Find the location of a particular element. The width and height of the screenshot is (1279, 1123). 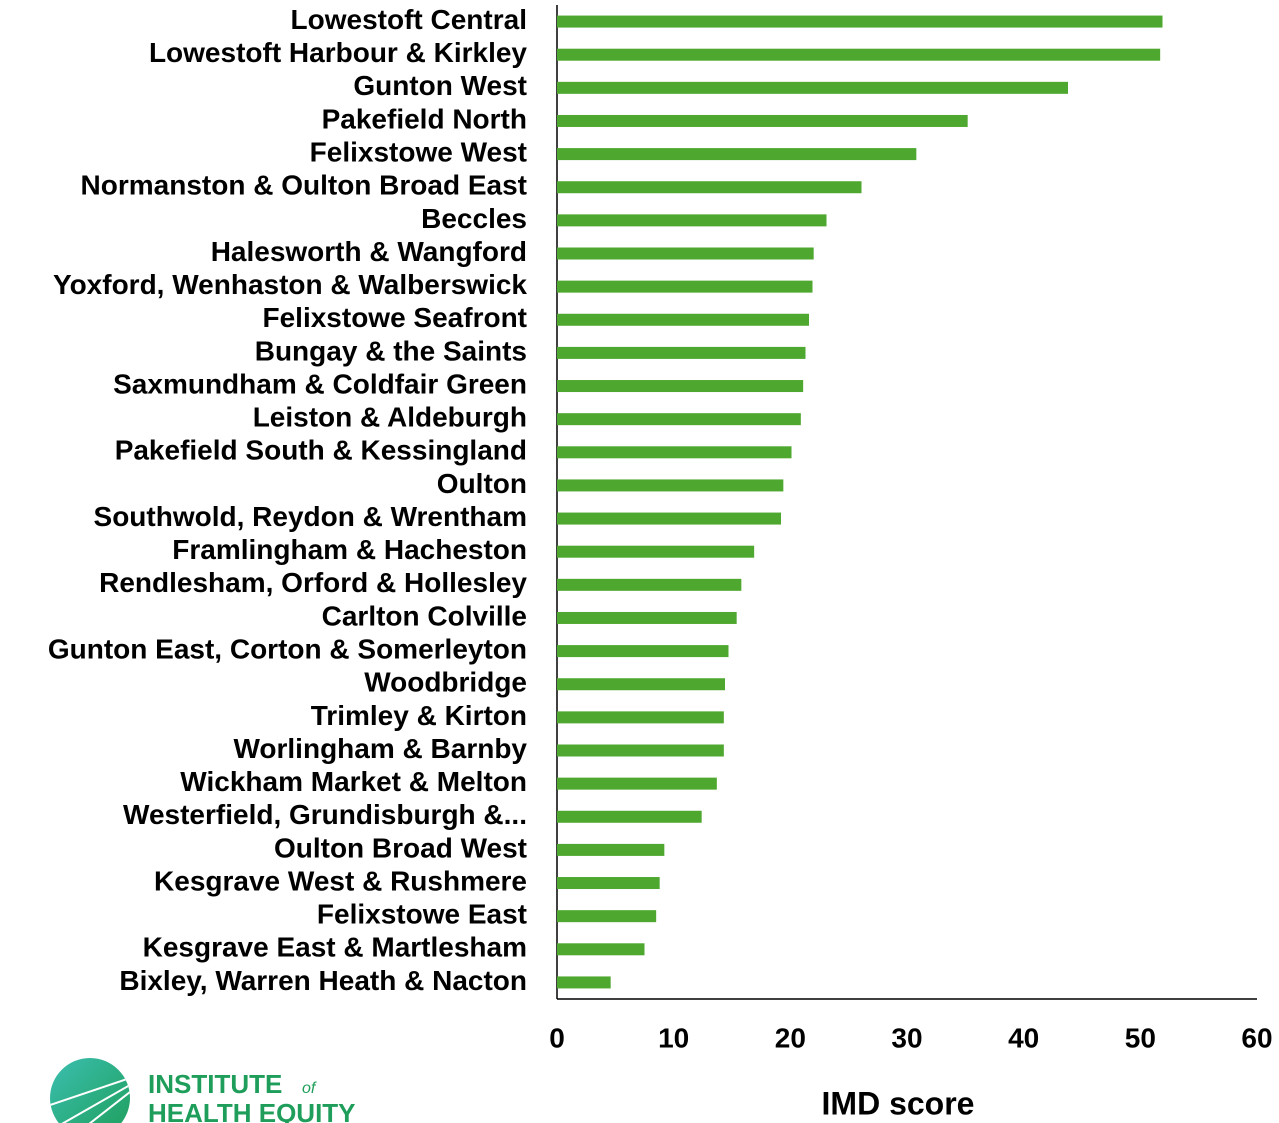

y-tick-label: Leiston & Aldeburgh is located at coordinates (390, 417).